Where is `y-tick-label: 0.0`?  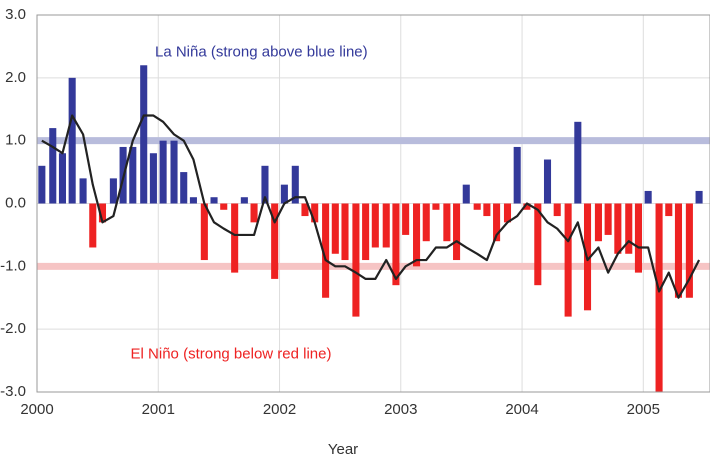 y-tick-label: 0.0 is located at coordinates (15, 202).